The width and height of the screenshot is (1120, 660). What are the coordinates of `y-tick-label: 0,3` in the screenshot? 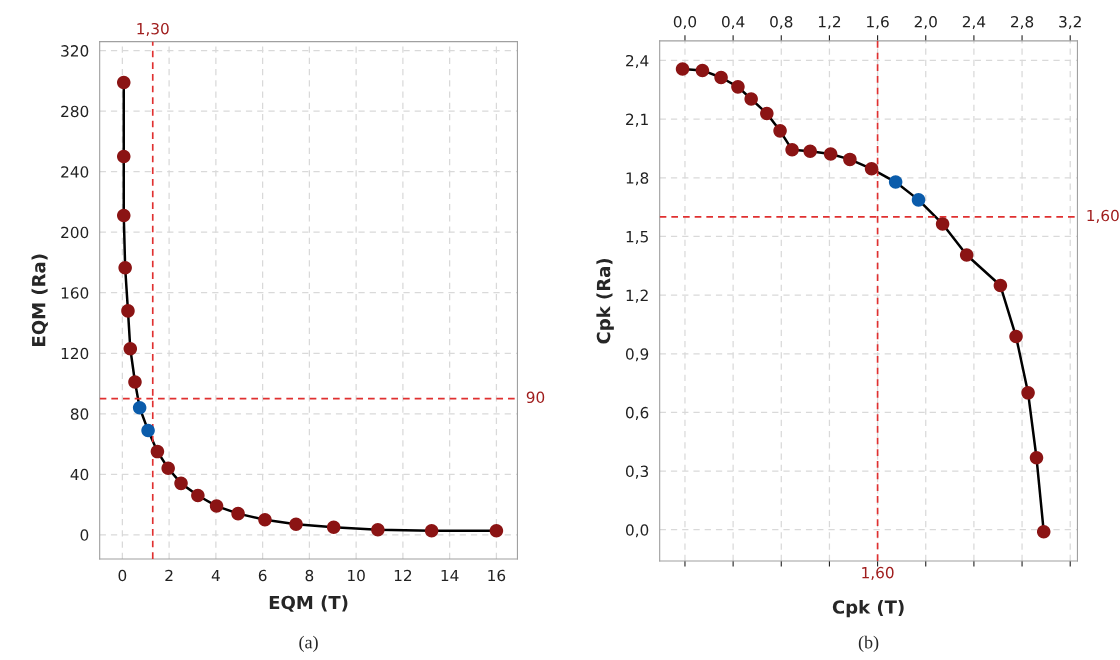 It's located at (637, 472).